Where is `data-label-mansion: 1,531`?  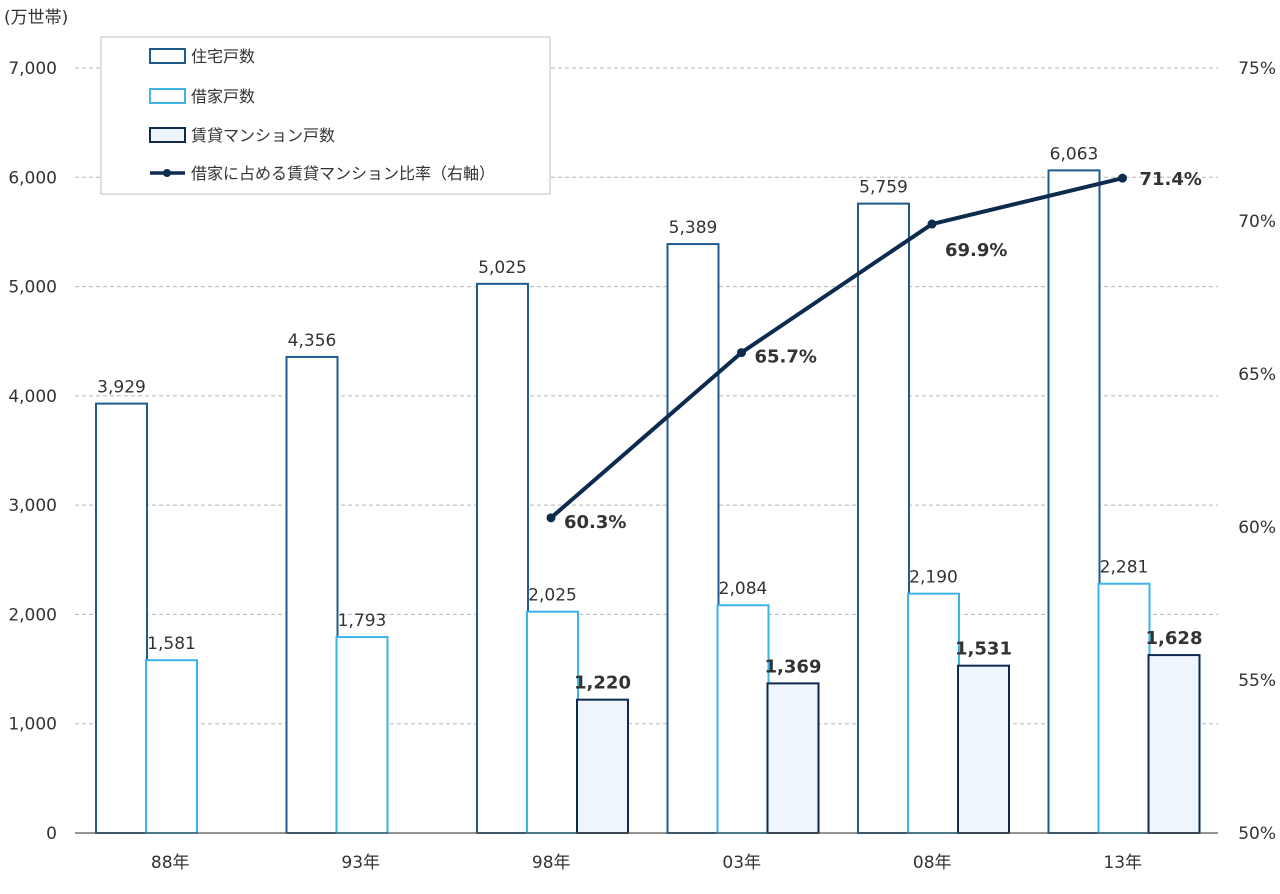 data-label-mansion: 1,531 is located at coordinates (983, 649).